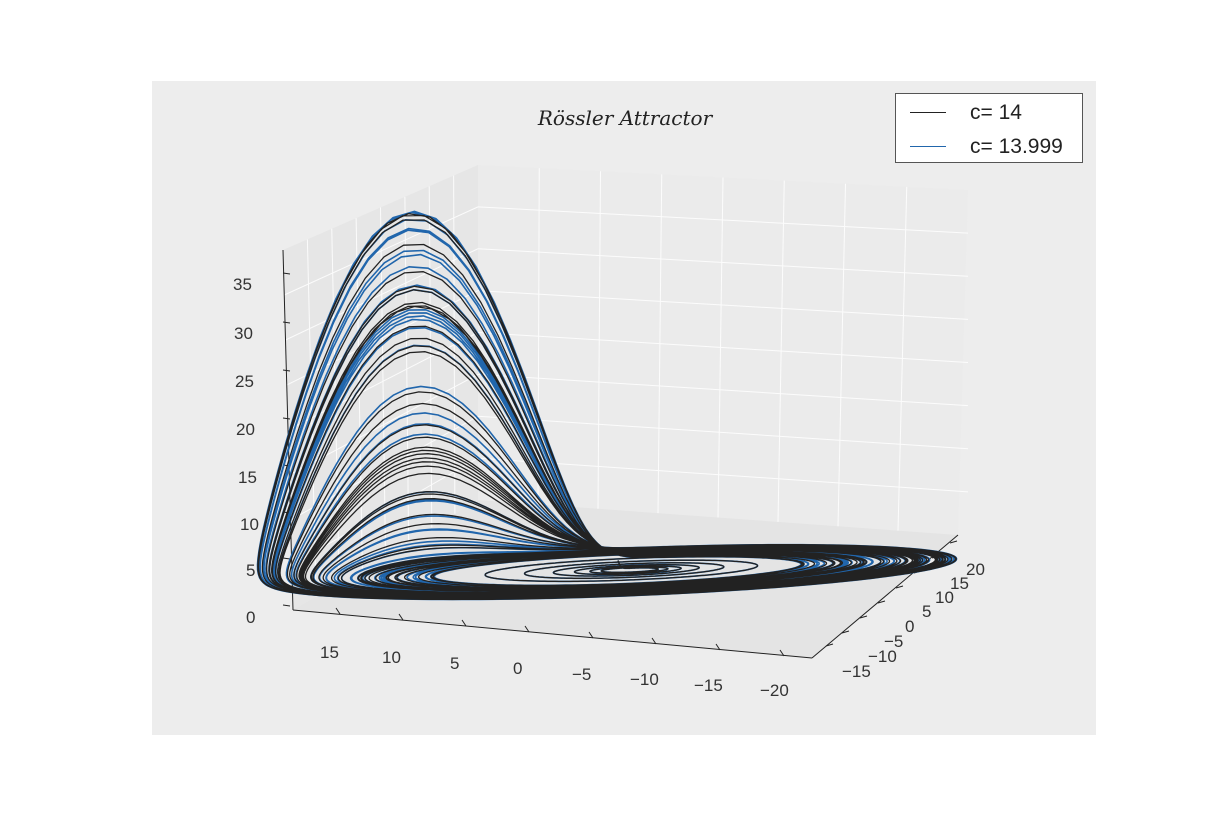 This screenshot has width=1217, height=817. Describe the element at coordinates (975, 569) in the screenshot. I see `y-tick-label: 20` at that location.